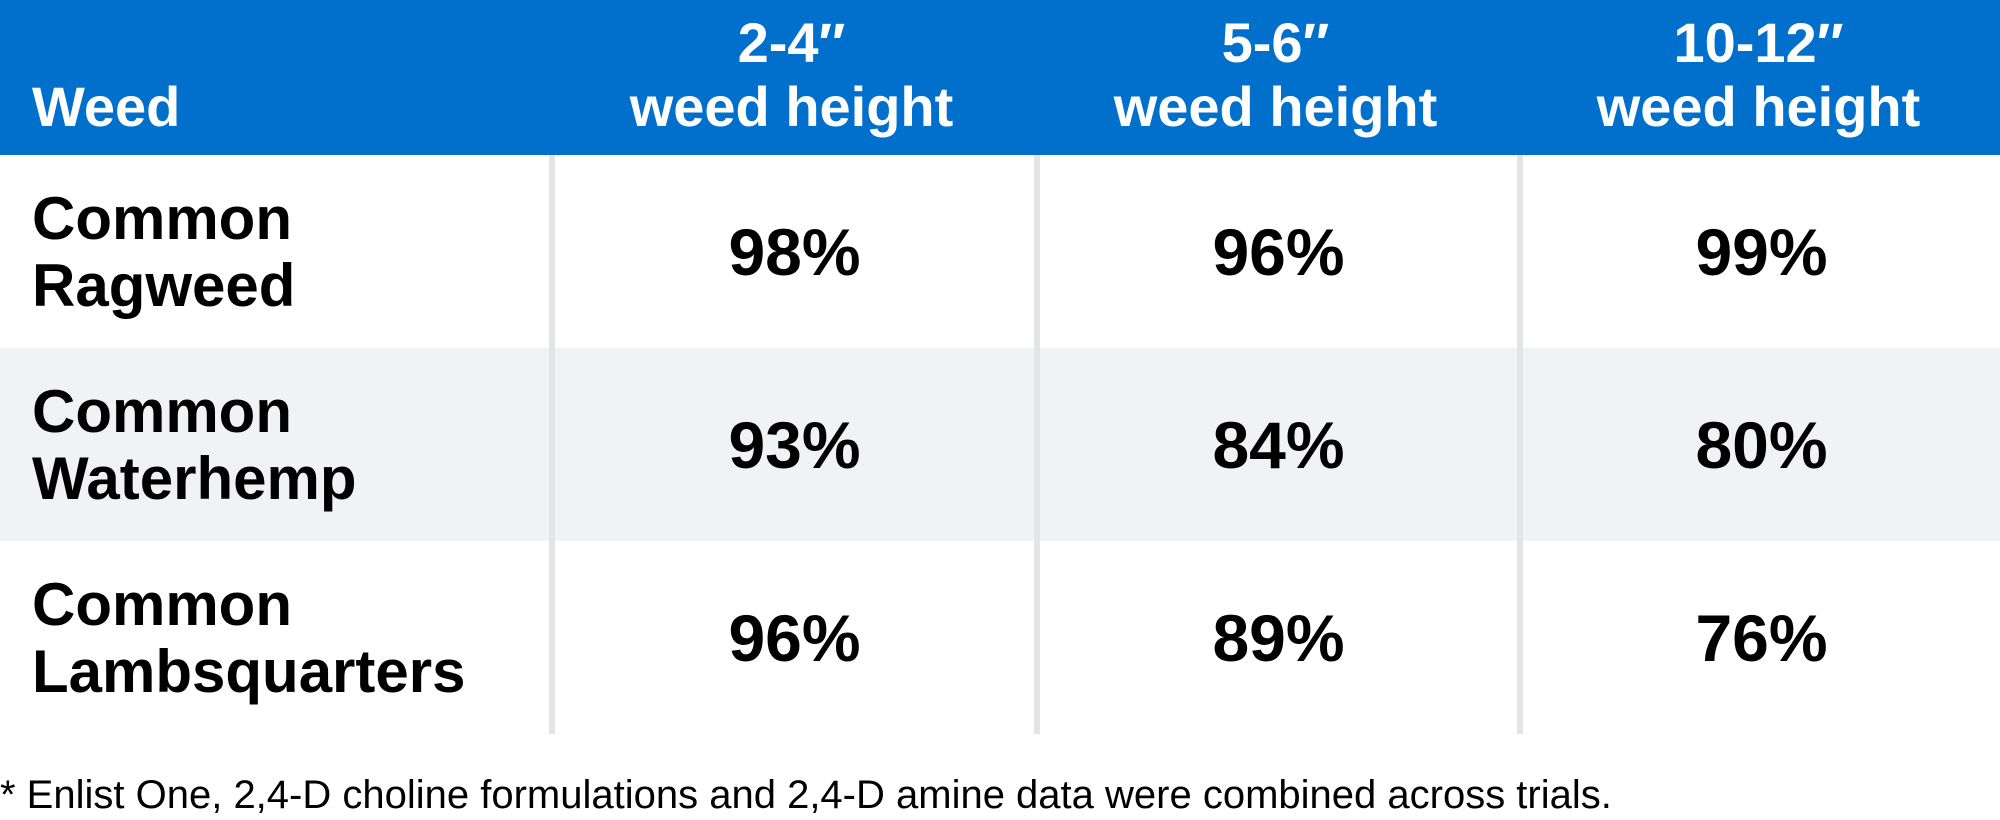 Image resolution: width=2000 pixels, height=820 pixels. I want to click on header-height-label: 2-4″, so click(791, 42).